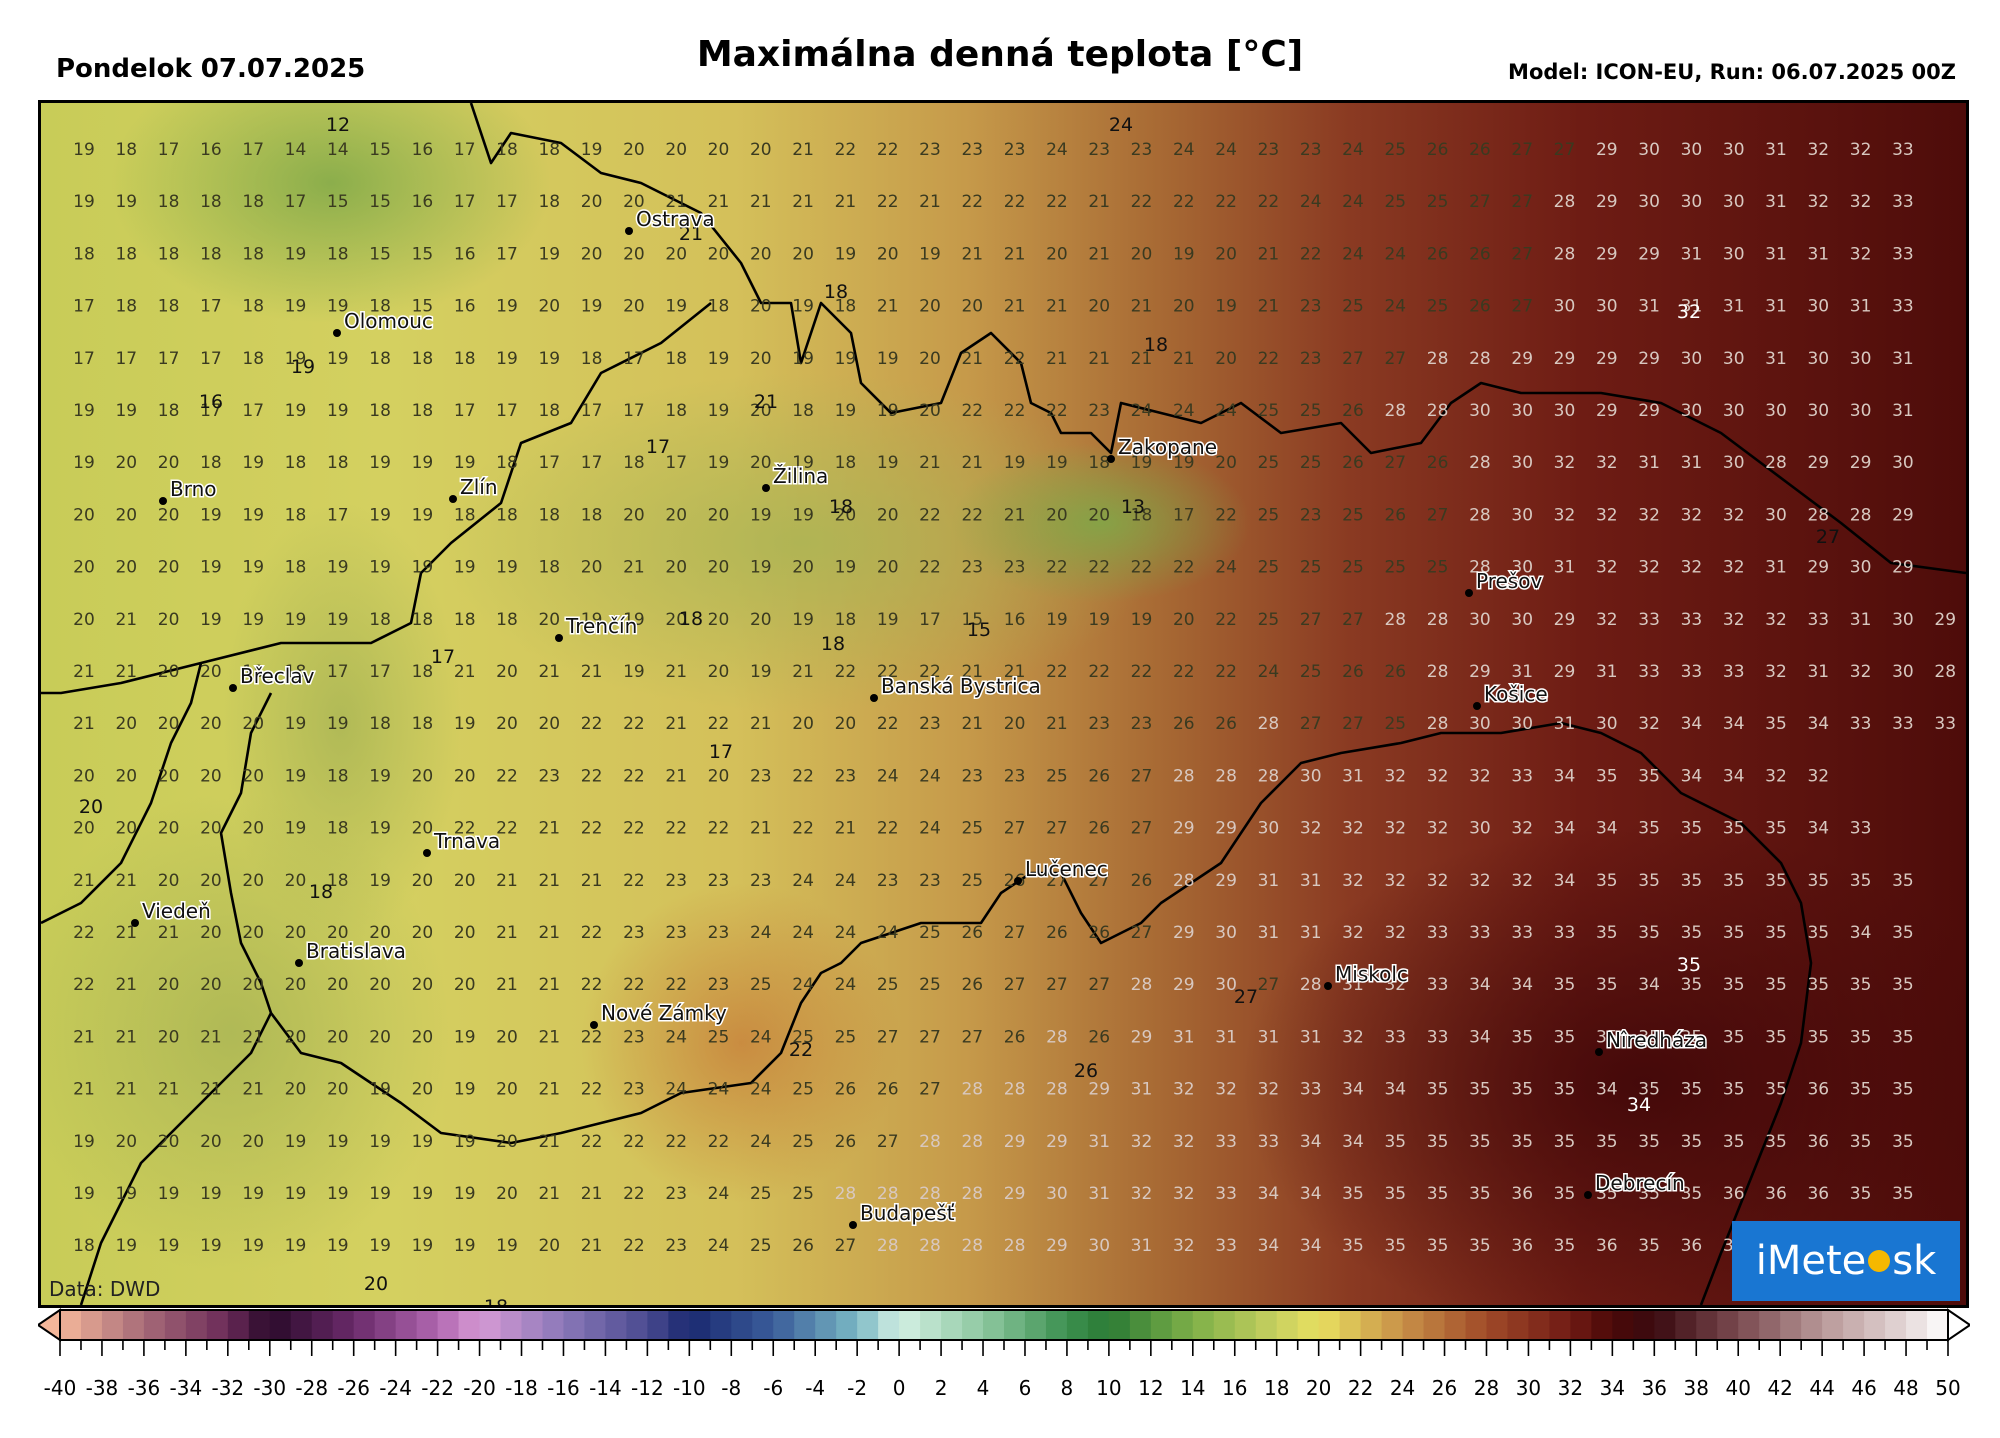  I want to click on grid-value: 16, so click(423, 202).